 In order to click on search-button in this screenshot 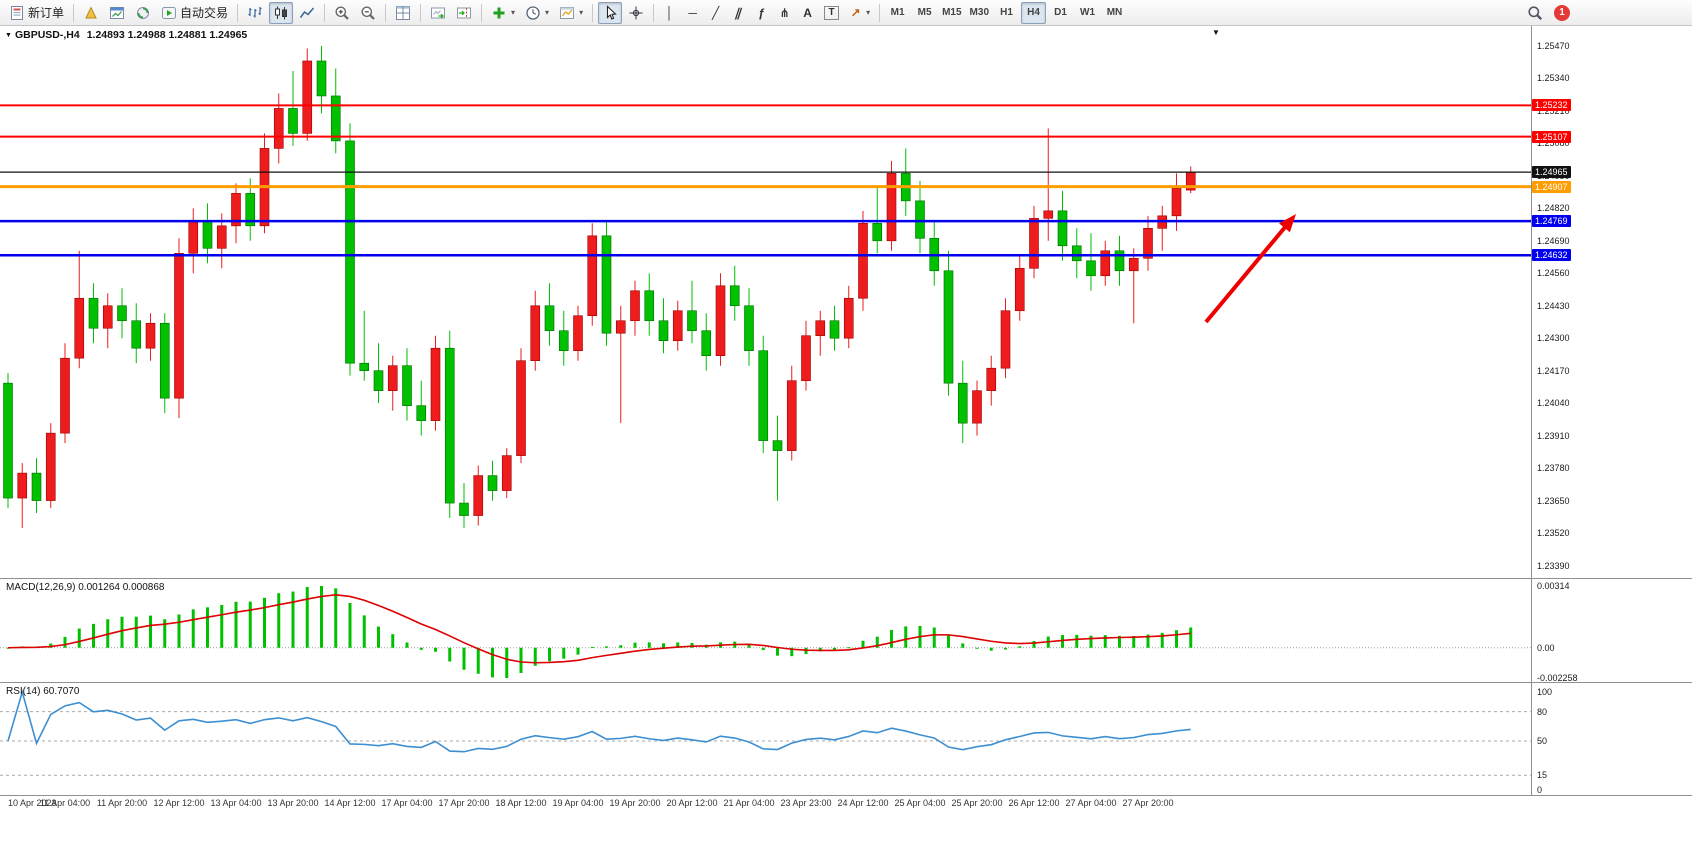, I will do `click(1535, 13)`.